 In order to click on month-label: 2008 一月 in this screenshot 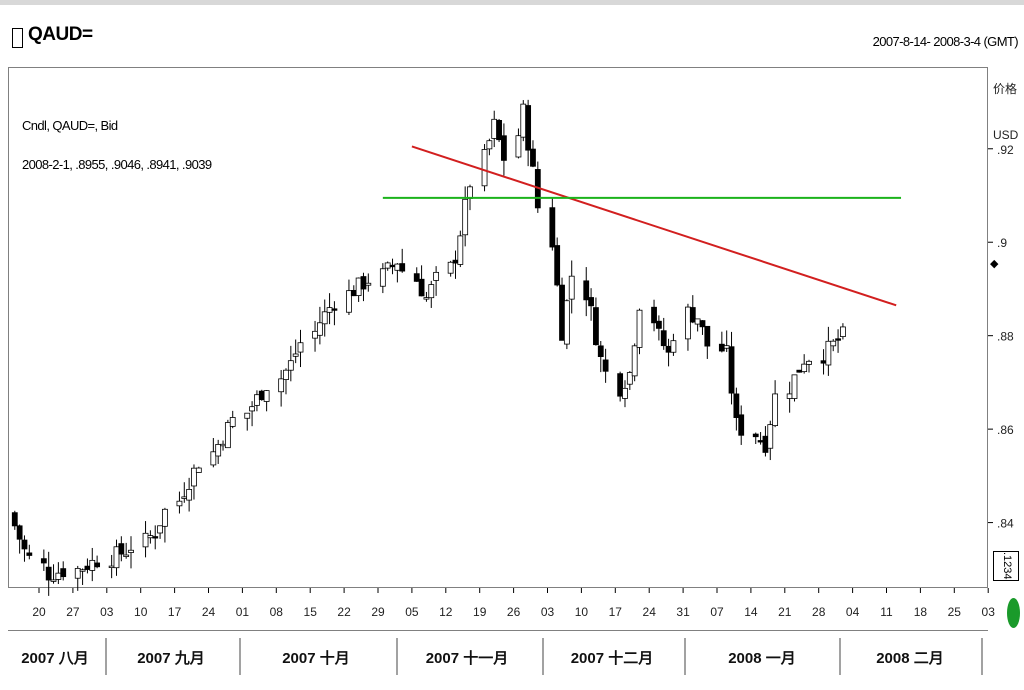, I will do `click(762, 658)`.